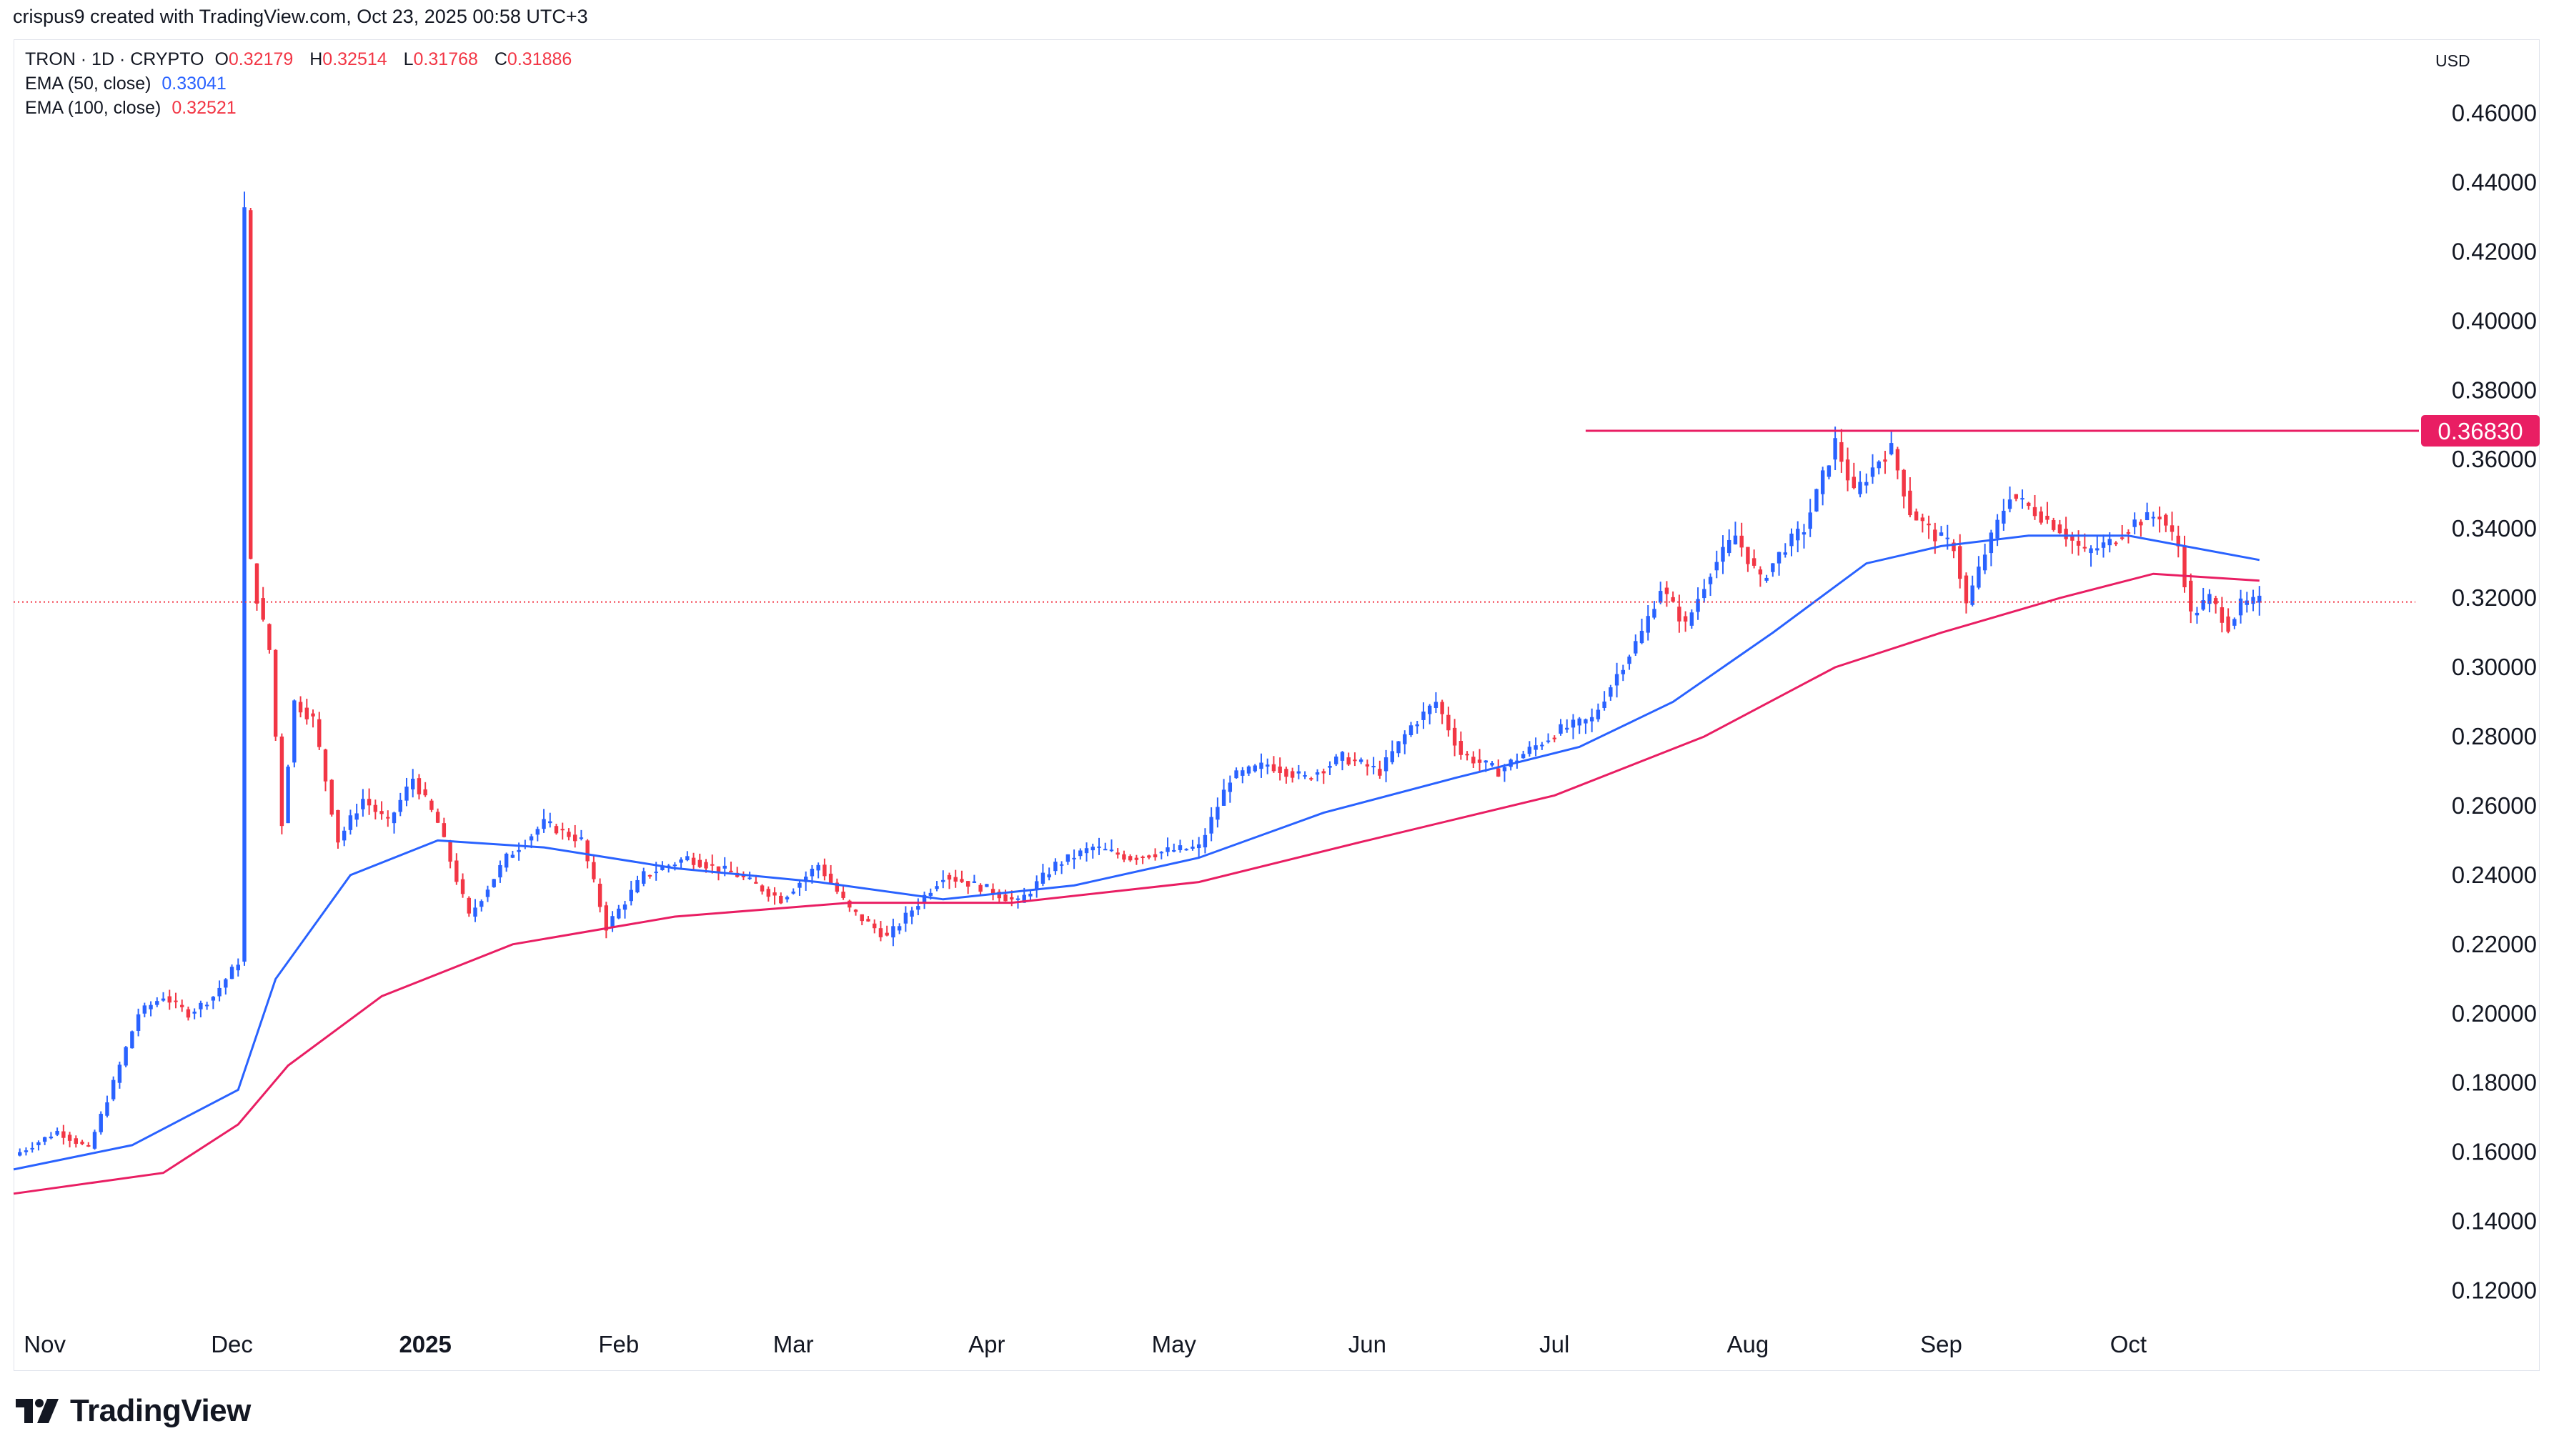  Describe the element at coordinates (2494, 320) in the screenshot. I see `y-tick-label: 0.40000` at that location.